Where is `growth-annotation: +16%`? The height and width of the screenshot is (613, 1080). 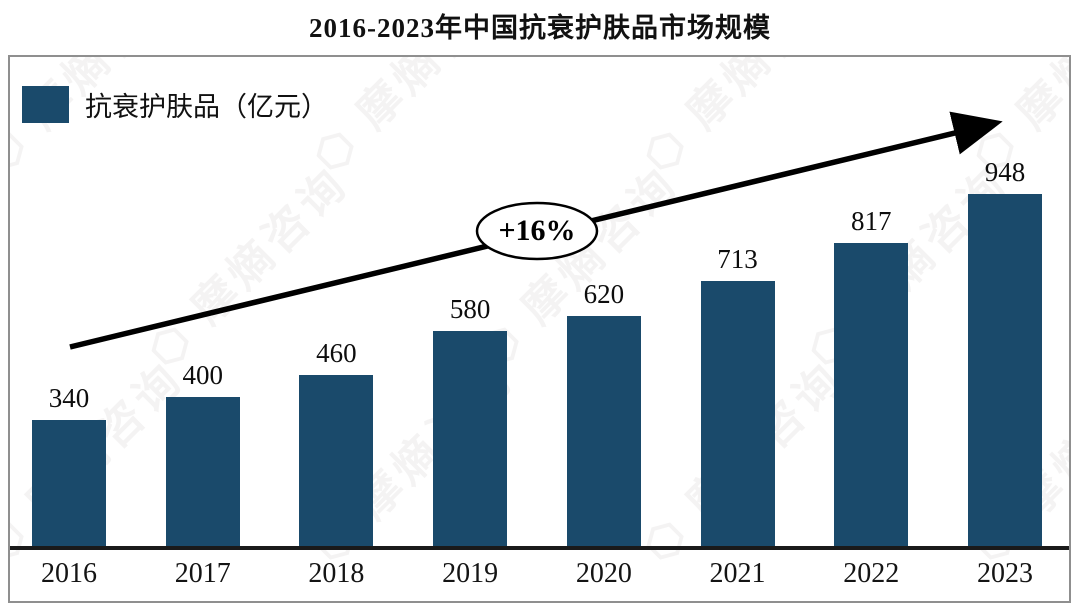
growth-annotation: +16% is located at coordinates (537, 230).